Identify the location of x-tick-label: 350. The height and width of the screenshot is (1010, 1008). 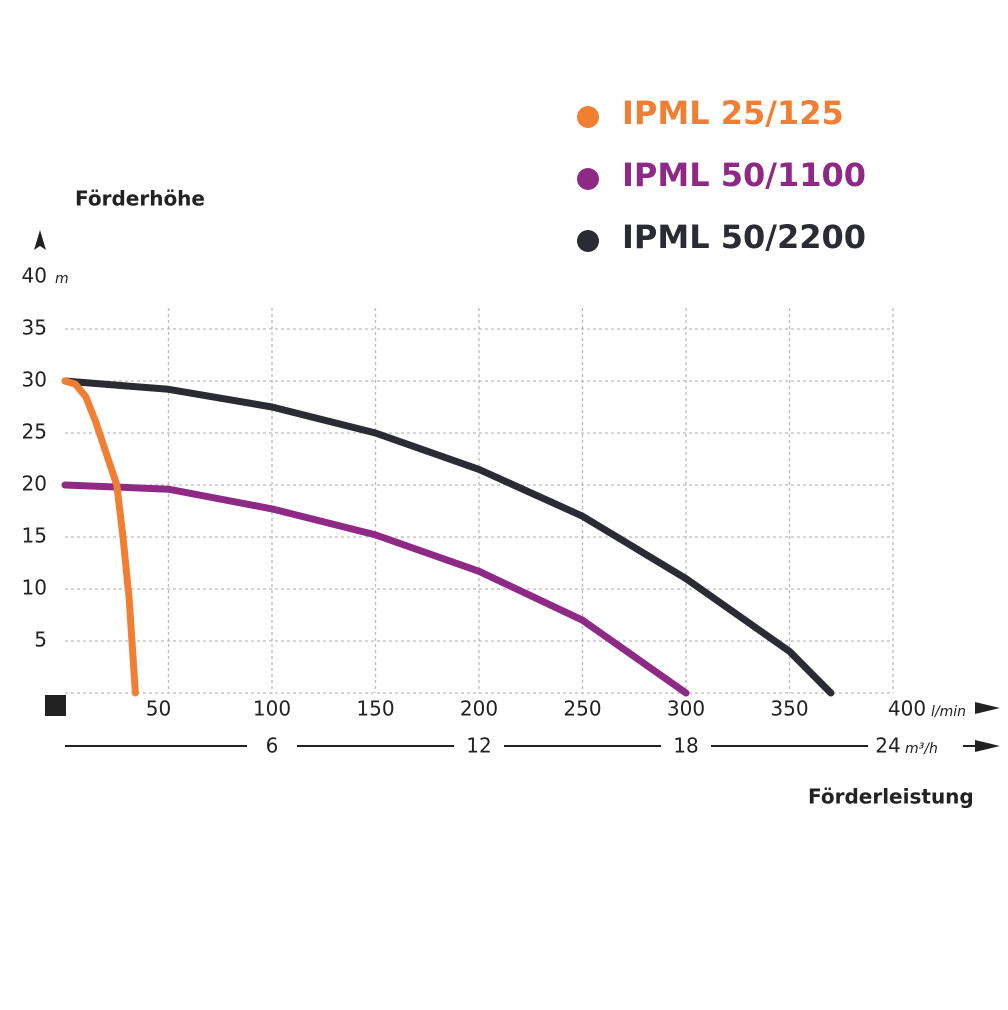
(789, 709).